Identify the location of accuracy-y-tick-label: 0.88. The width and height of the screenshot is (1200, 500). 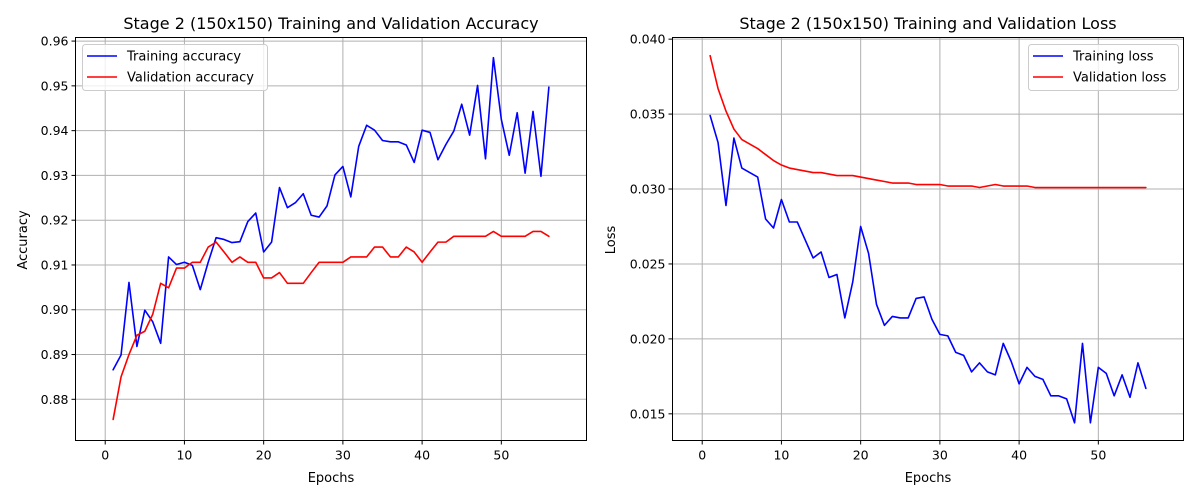
(55, 399).